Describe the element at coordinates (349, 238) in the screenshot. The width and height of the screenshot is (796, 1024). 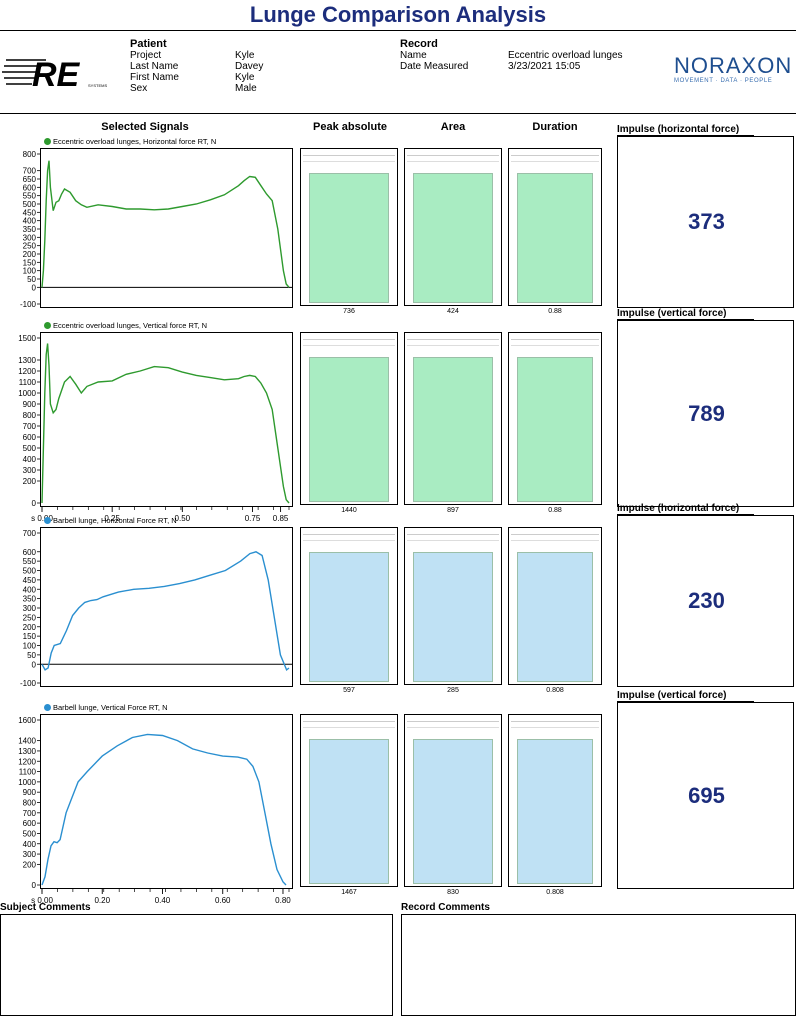
I see `peak-absolute-bar` at that location.